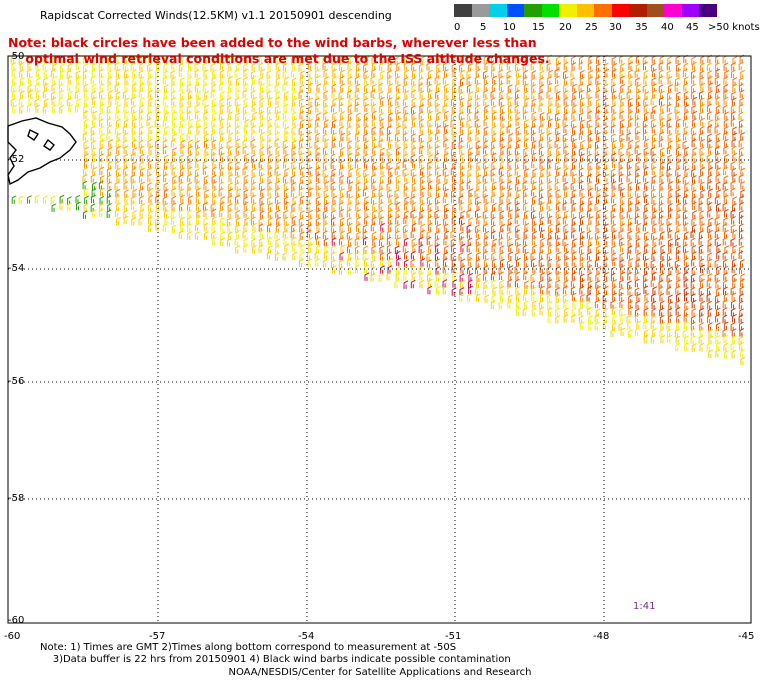  I want to click on legend-label-10: 10, so click(509, 27).